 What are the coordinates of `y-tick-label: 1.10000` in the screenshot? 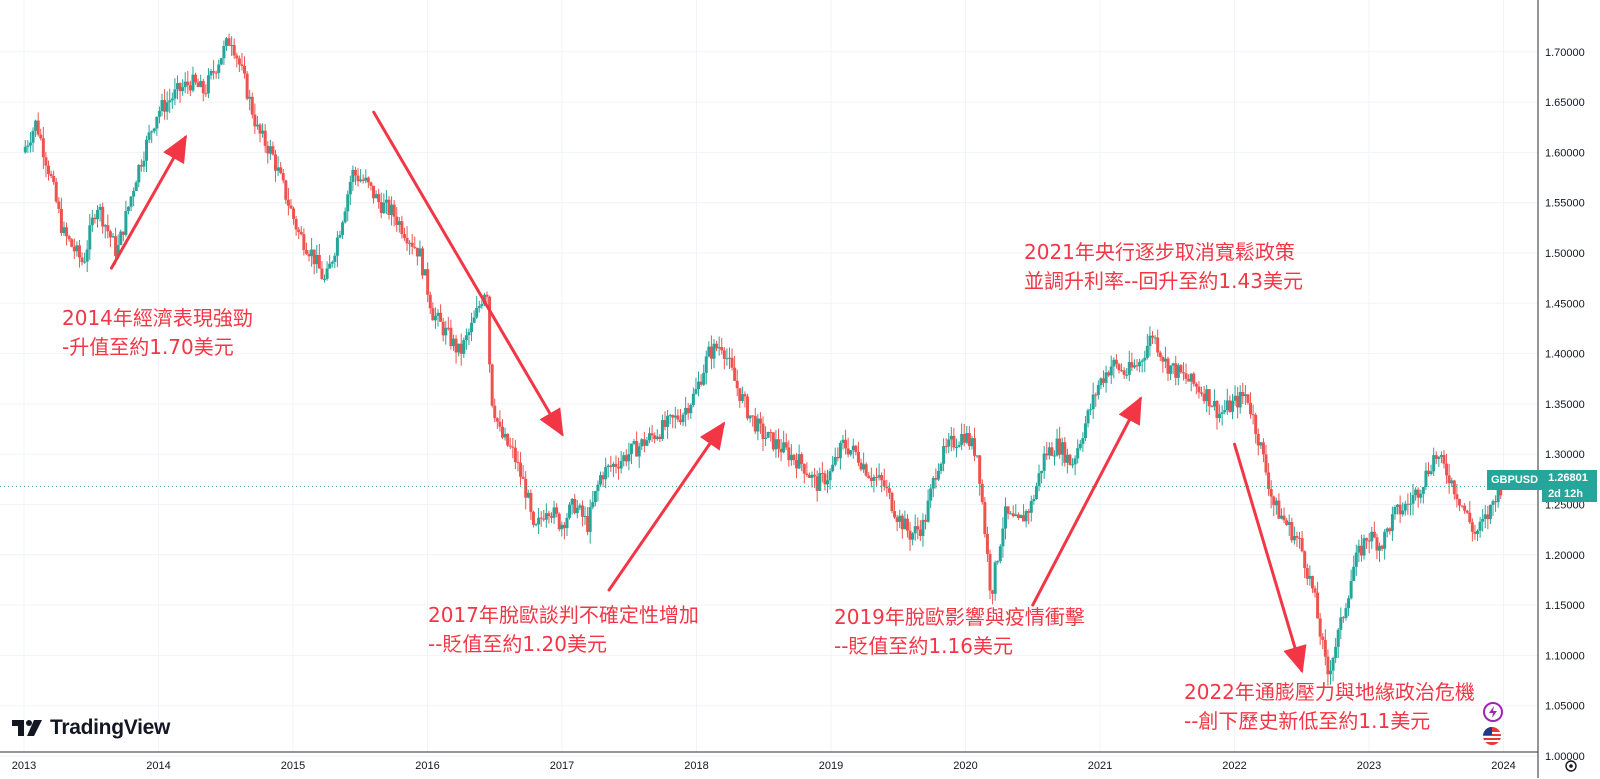 It's located at (1565, 656).